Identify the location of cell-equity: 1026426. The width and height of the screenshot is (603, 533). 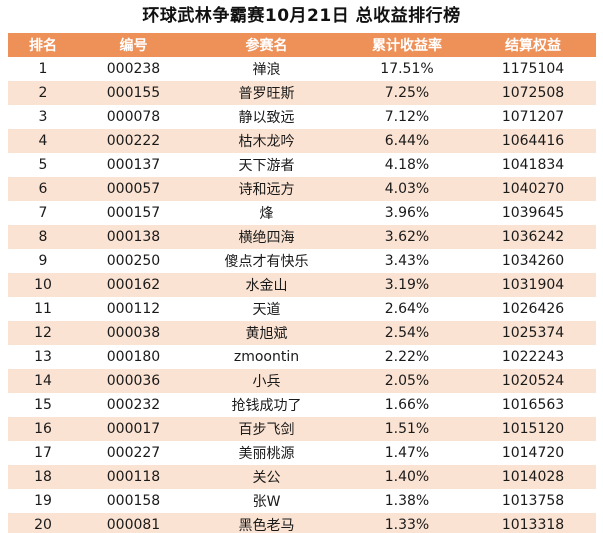
(533, 309).